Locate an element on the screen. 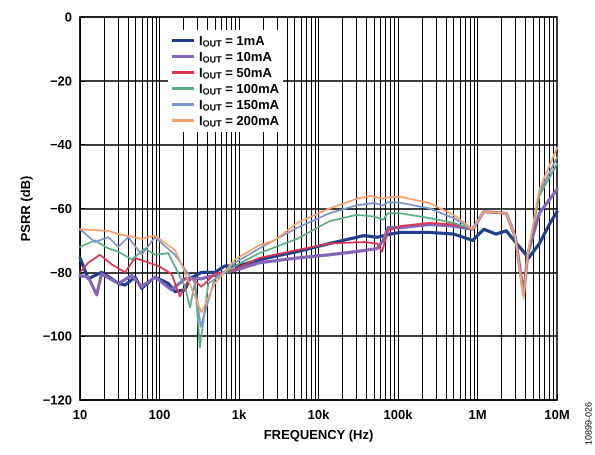 This screenshot has width=595, height=455. x-tick-label: 100k is located at coordinates (399, 414).